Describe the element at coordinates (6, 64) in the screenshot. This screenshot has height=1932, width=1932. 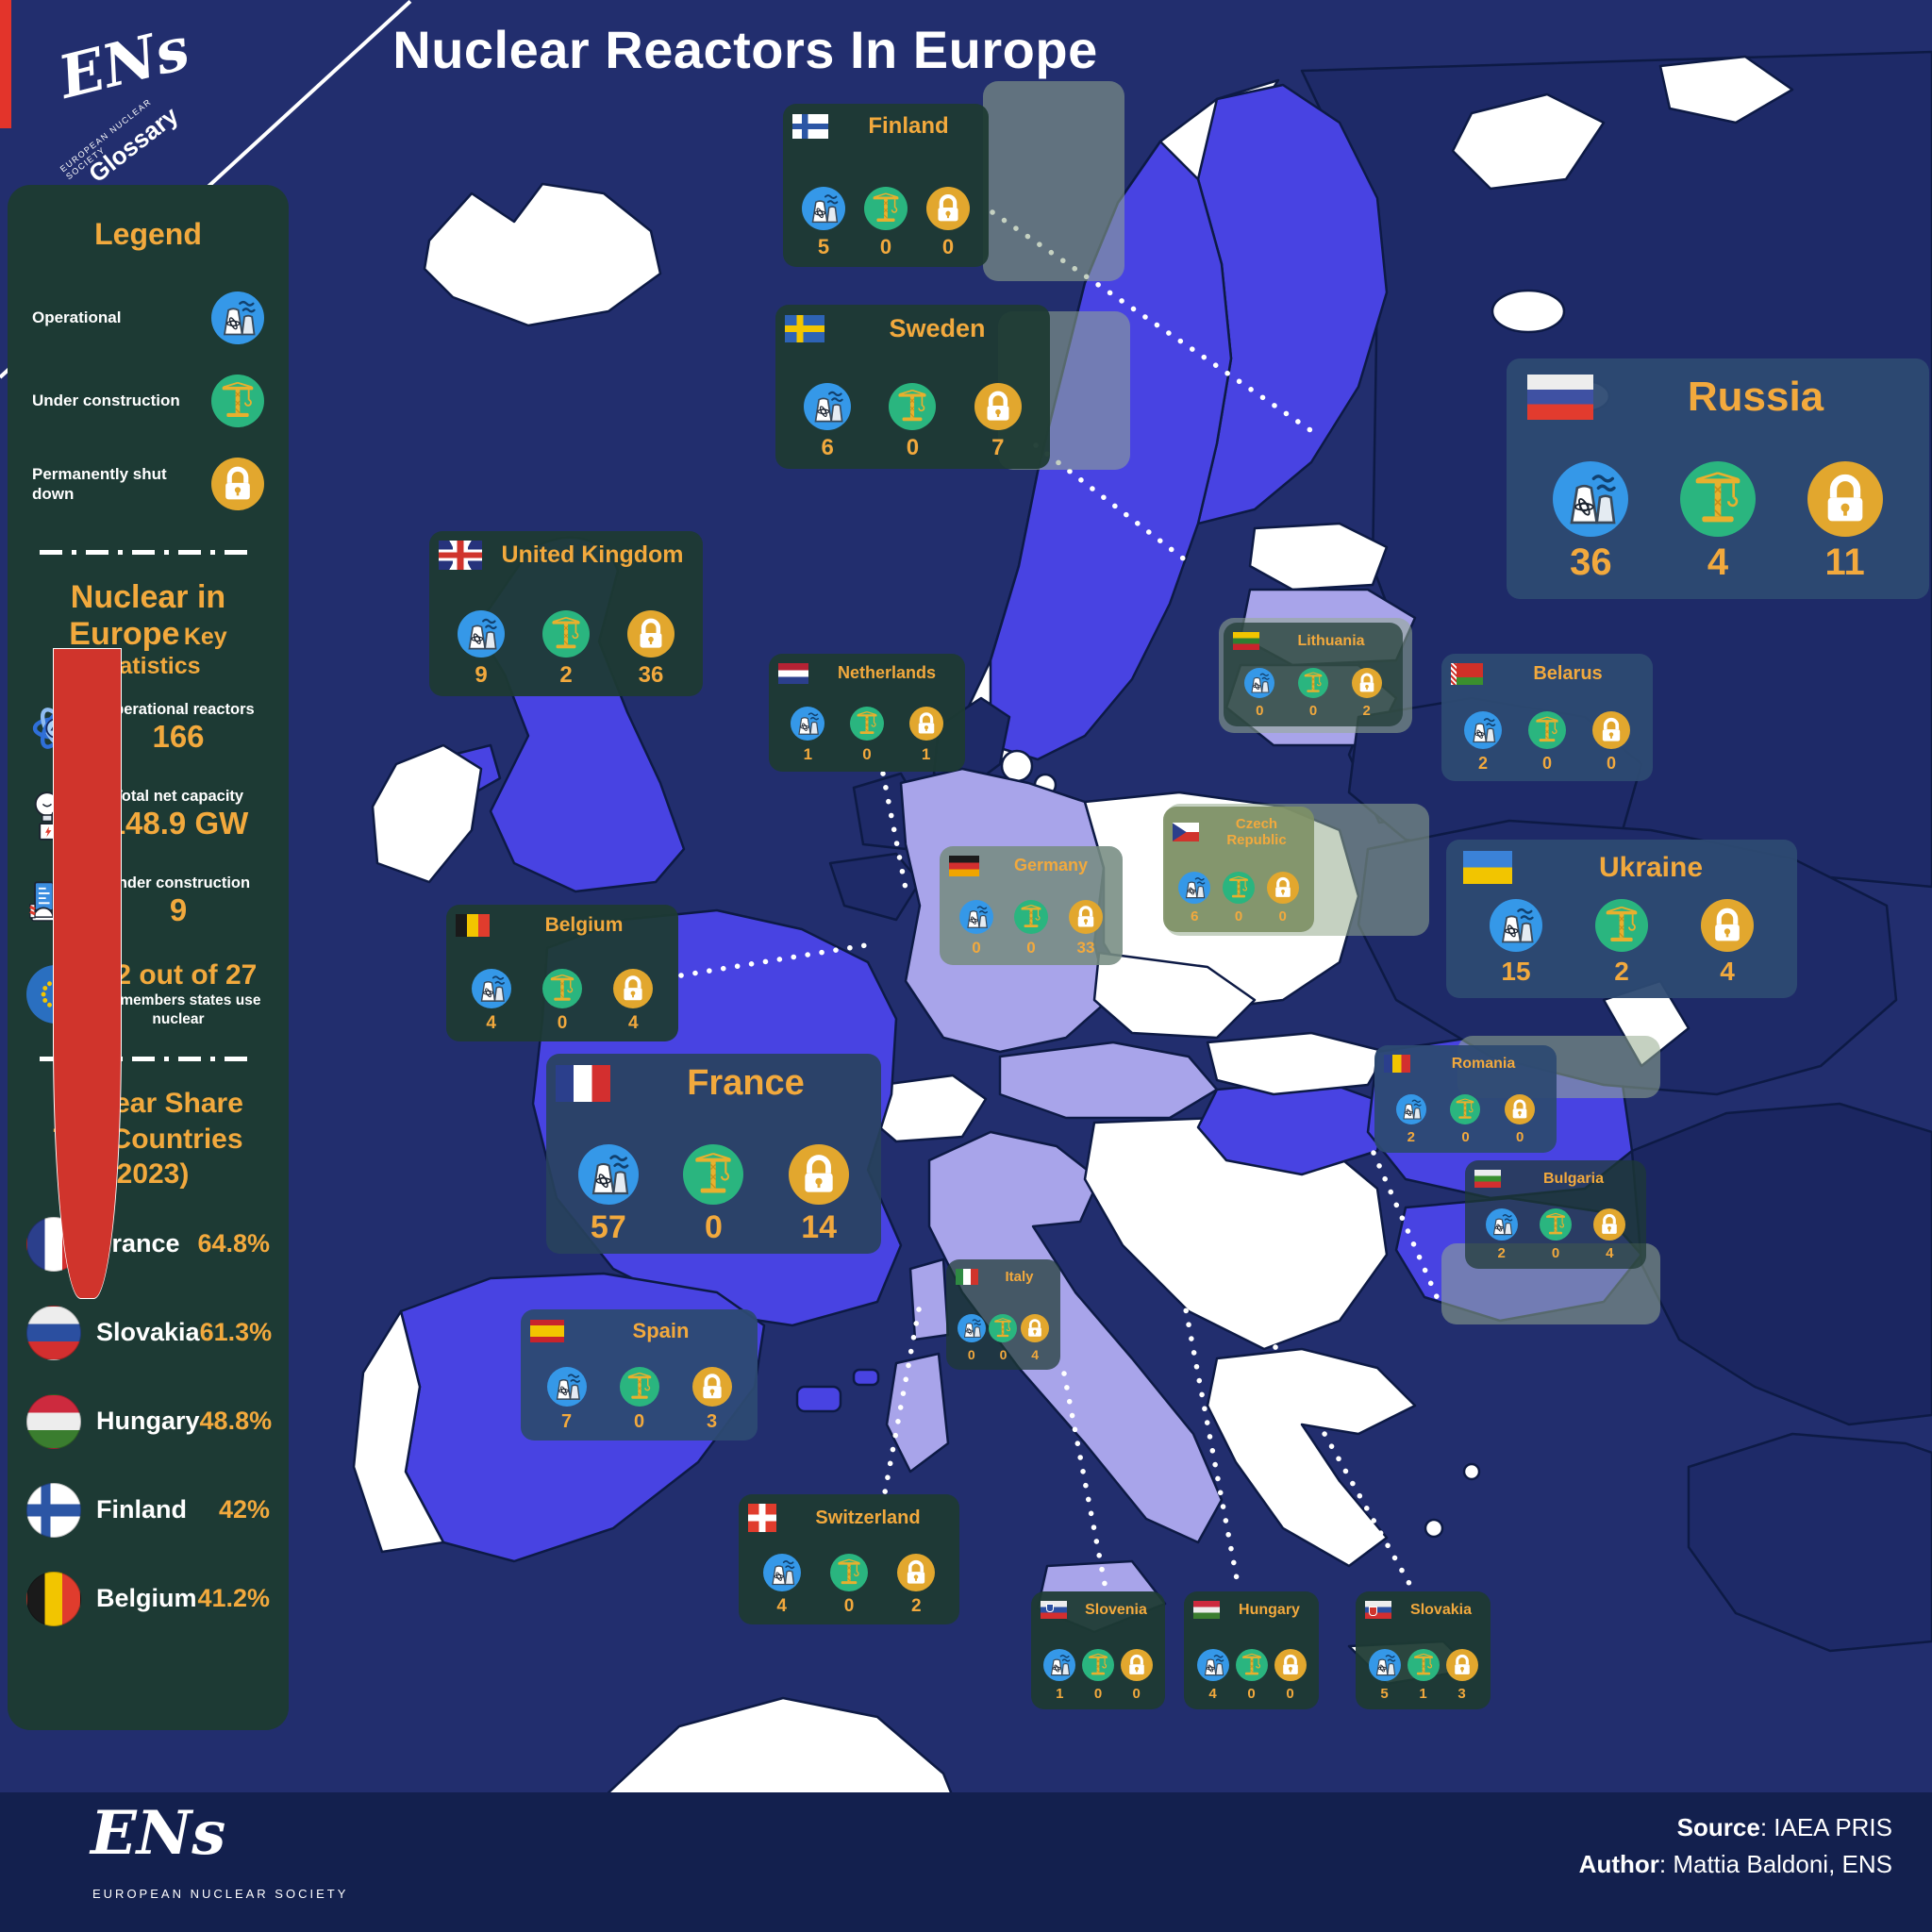
I see `corner-accent` at that location.